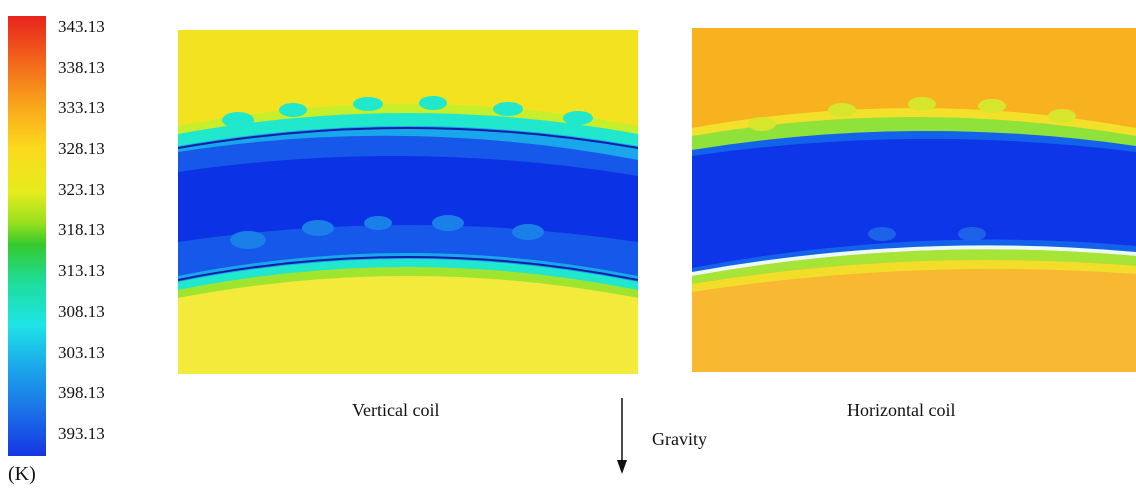 The width and height of the screenshot is (1136, 492). I want to click on top-edge-yellow, so click(914, 127).